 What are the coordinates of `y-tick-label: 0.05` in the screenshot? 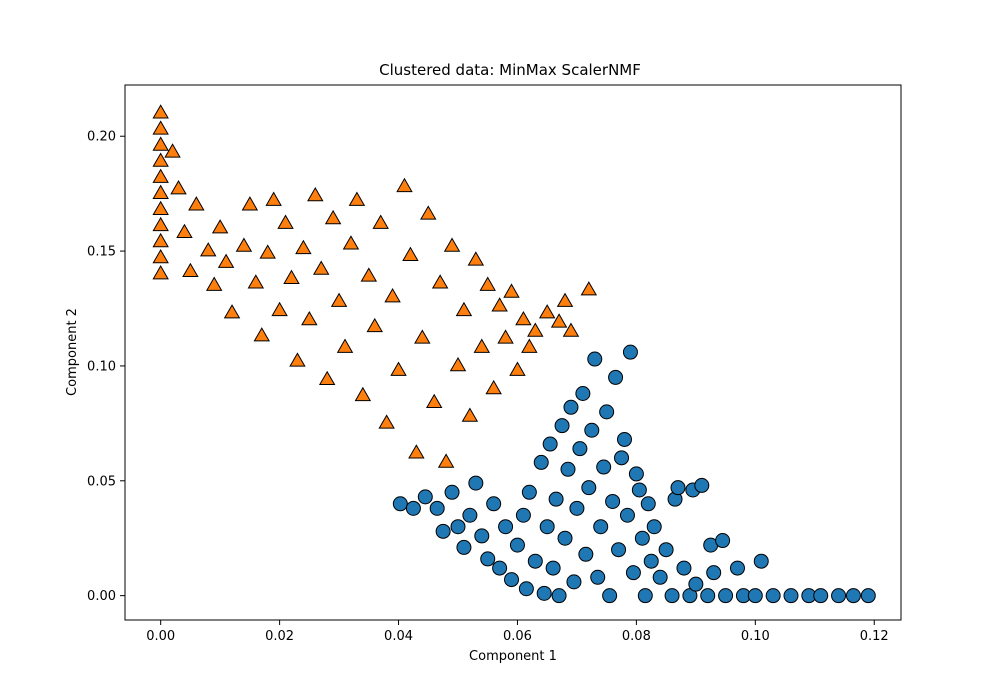 It's located at (101, 481).